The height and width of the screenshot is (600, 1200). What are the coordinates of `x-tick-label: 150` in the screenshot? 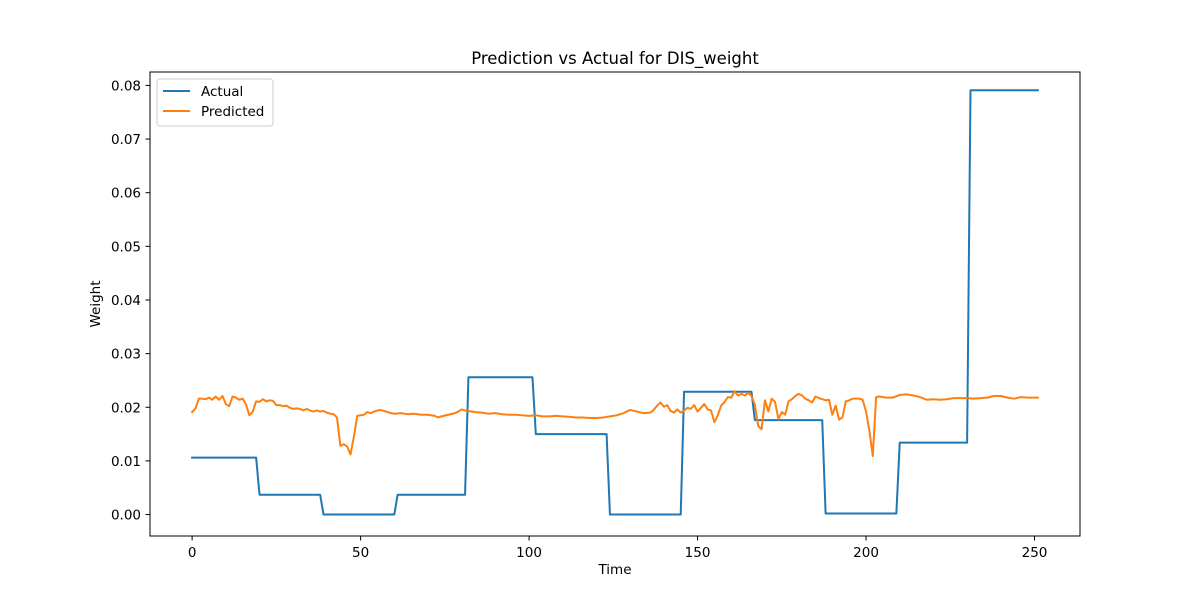 It's located at (698, 553).